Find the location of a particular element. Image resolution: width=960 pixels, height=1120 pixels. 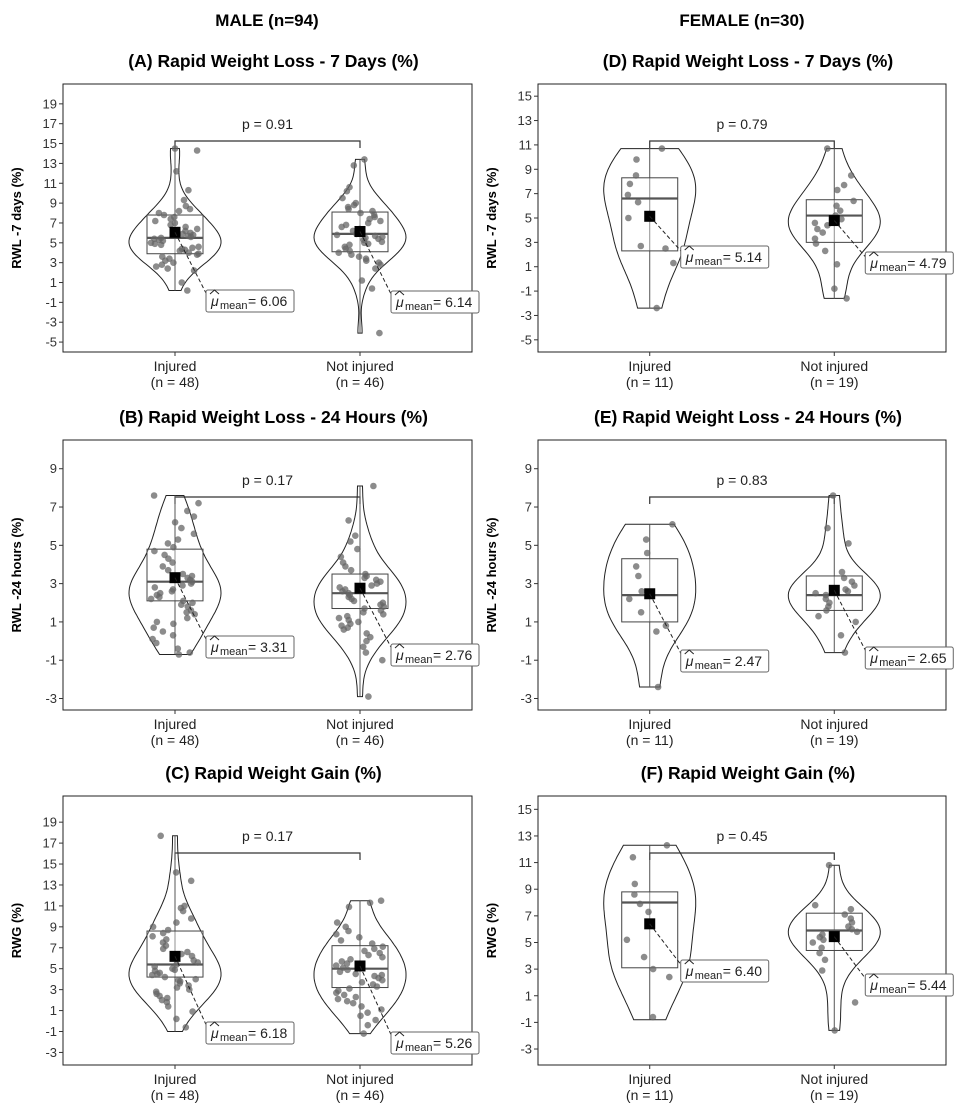

p-value-label: p = 0.17 is located at coordinates (267, 836).